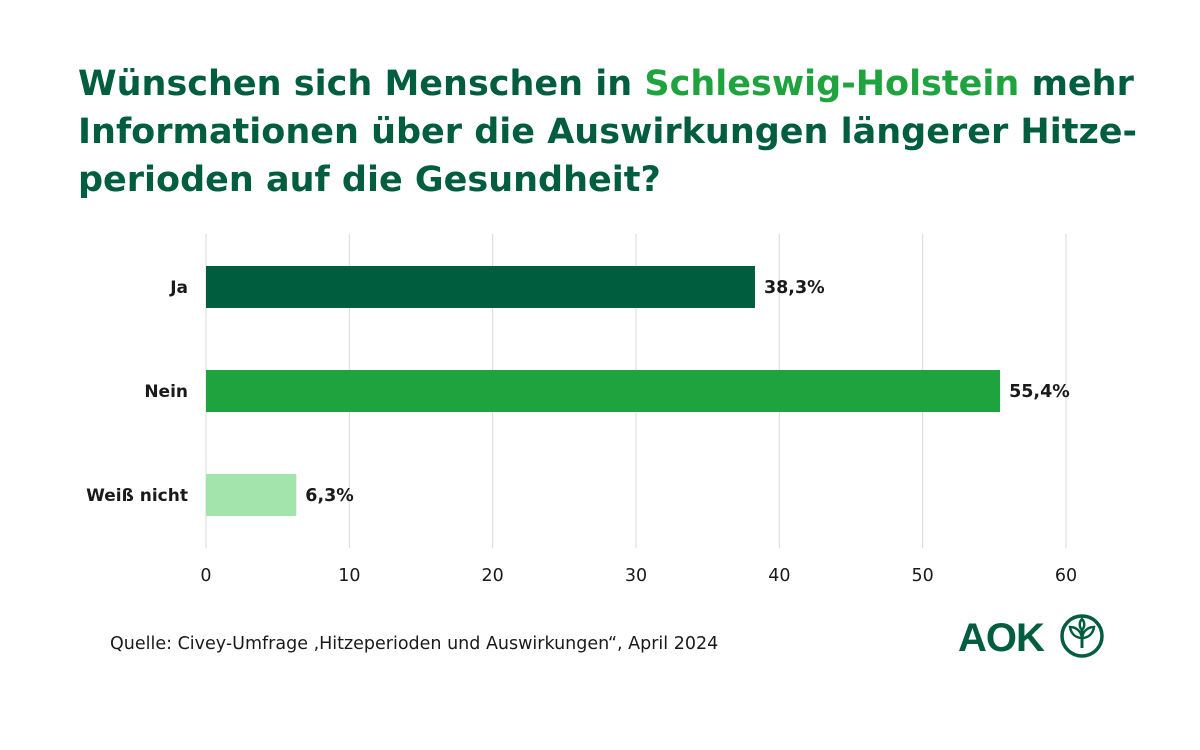 This screenshot has height=750, width=1200. What do you see at coordinates (636, 576) in the screenshot?
I see `x-tick-label: 30` at bounding box center [636, 576].